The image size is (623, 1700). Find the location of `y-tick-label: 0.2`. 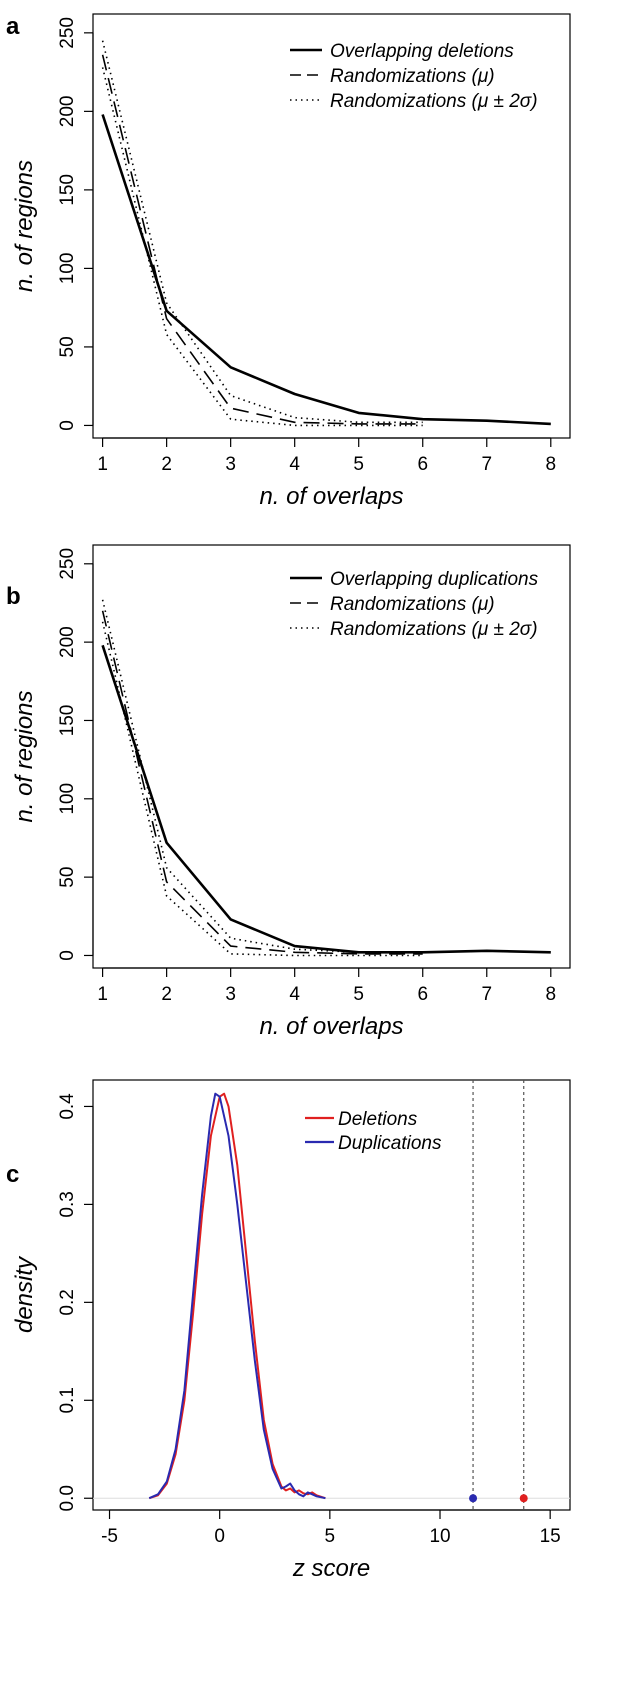

y-tick-label: 0.2 is located at coordinates (67, 1302).